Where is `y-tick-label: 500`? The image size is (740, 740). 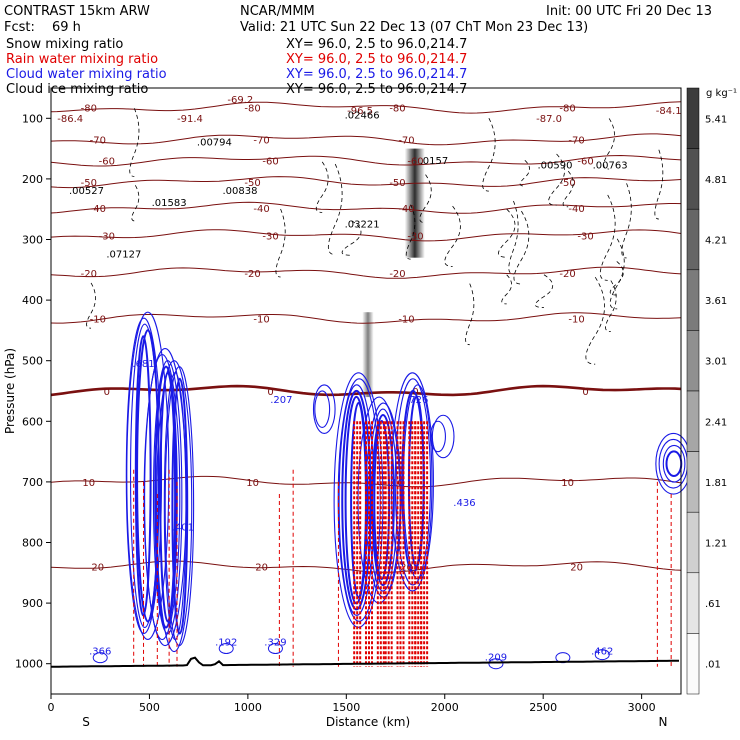
y-tick-label: 500 is located at coordinates (32, 361).